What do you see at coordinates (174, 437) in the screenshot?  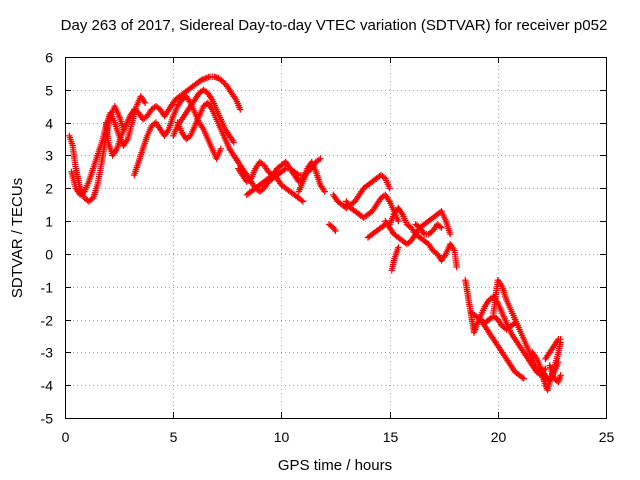 I see `x-tick-label: 5` at bounding box center [174, 437].